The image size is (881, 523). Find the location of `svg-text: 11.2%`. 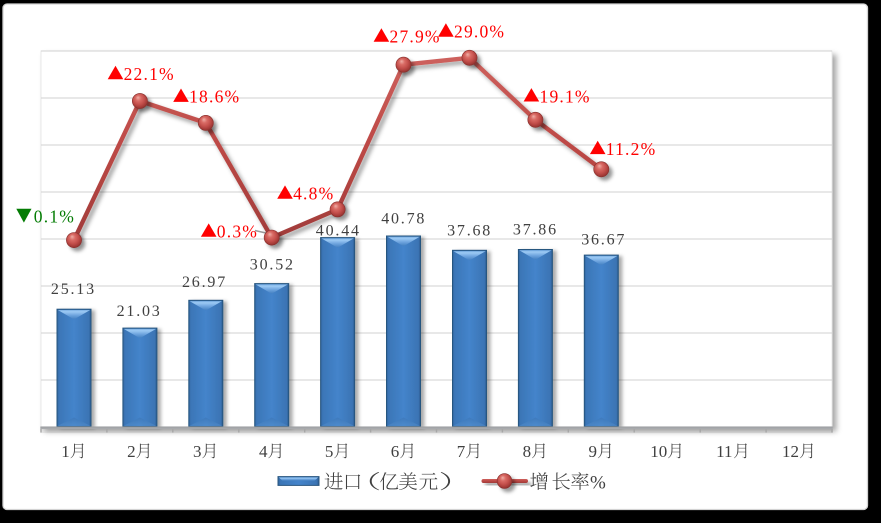

svg-text: 11.2% is located at coordinates (631, 149).